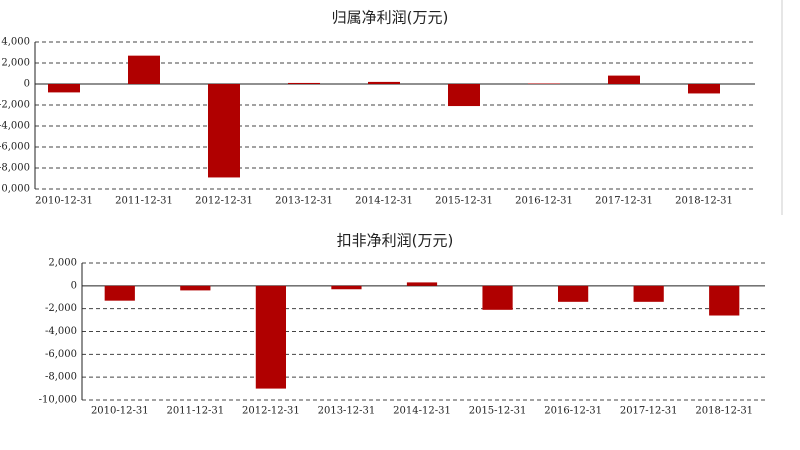 The width and height of the screenshot is (800, 450). What do you see at coordinates (390, 18) in the screenshot?
I see `chart-title: 归属净利润(万元)` at bounding box center [390, 18].